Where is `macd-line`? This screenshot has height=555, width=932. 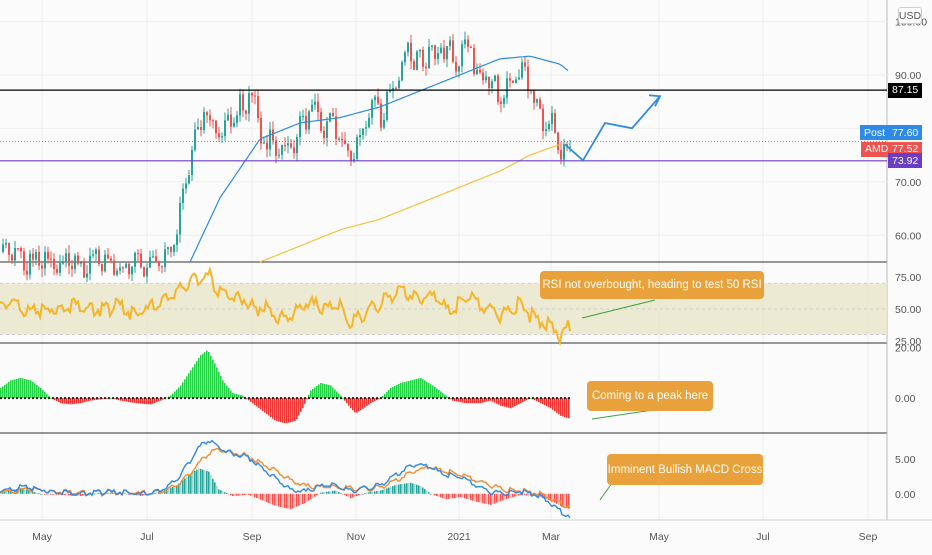
macd-line is located at coordinates (285, 479).